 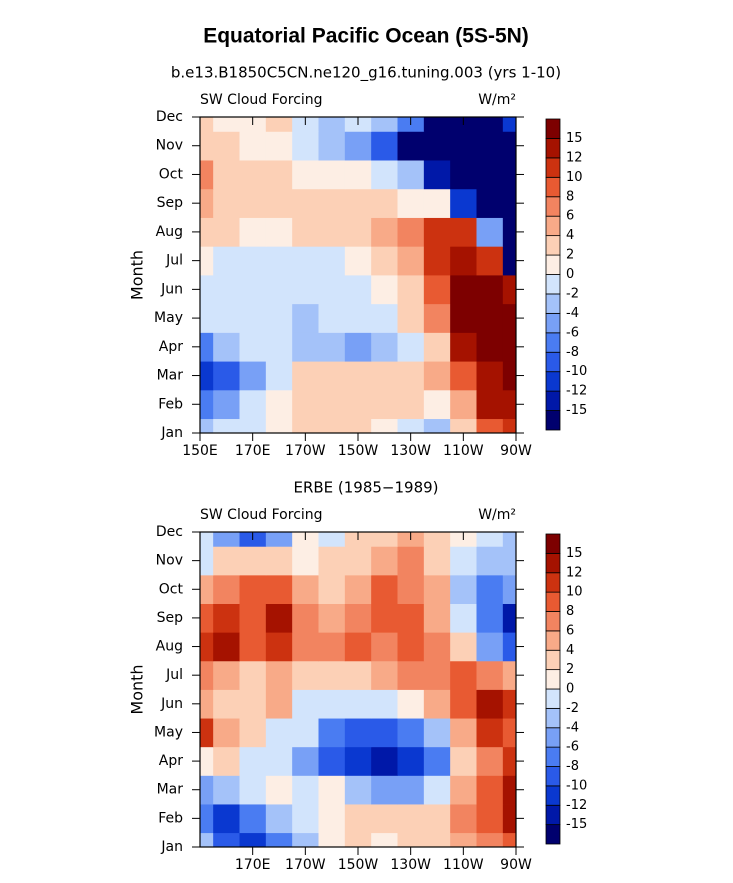 What do you see at coordinates (169, 532) in the screenshot?
I see `y-tick-label: Dec` at bounding box center [169, 532].